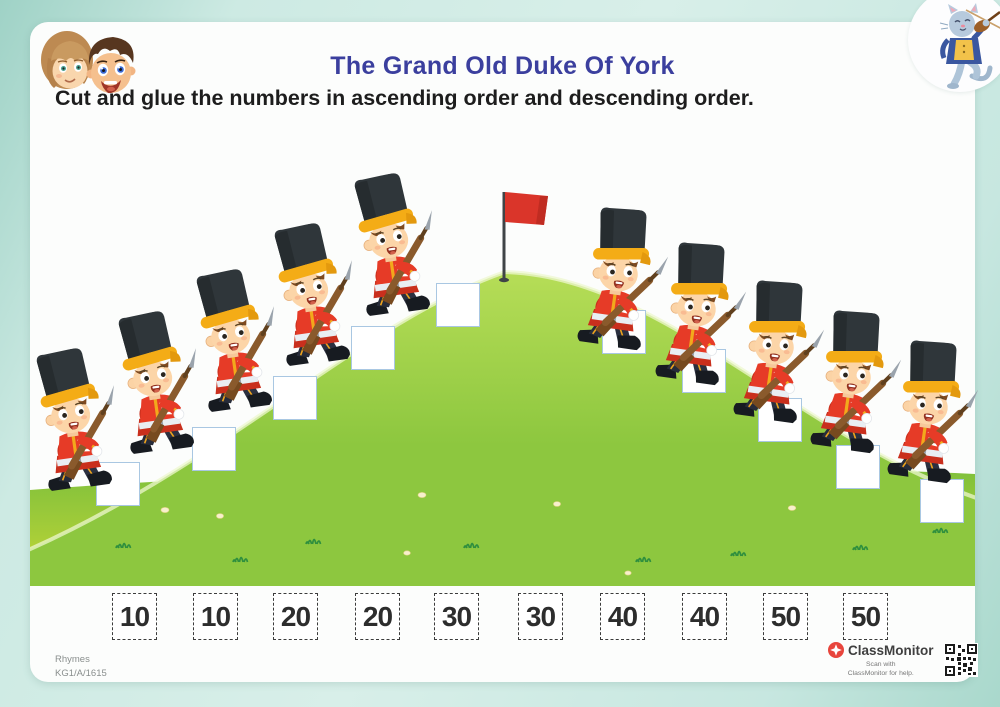 Image resolution: width=1000 pixels, height=707 pixels. I want to click on brand-name: ClassMonitor, so click(891, 650).